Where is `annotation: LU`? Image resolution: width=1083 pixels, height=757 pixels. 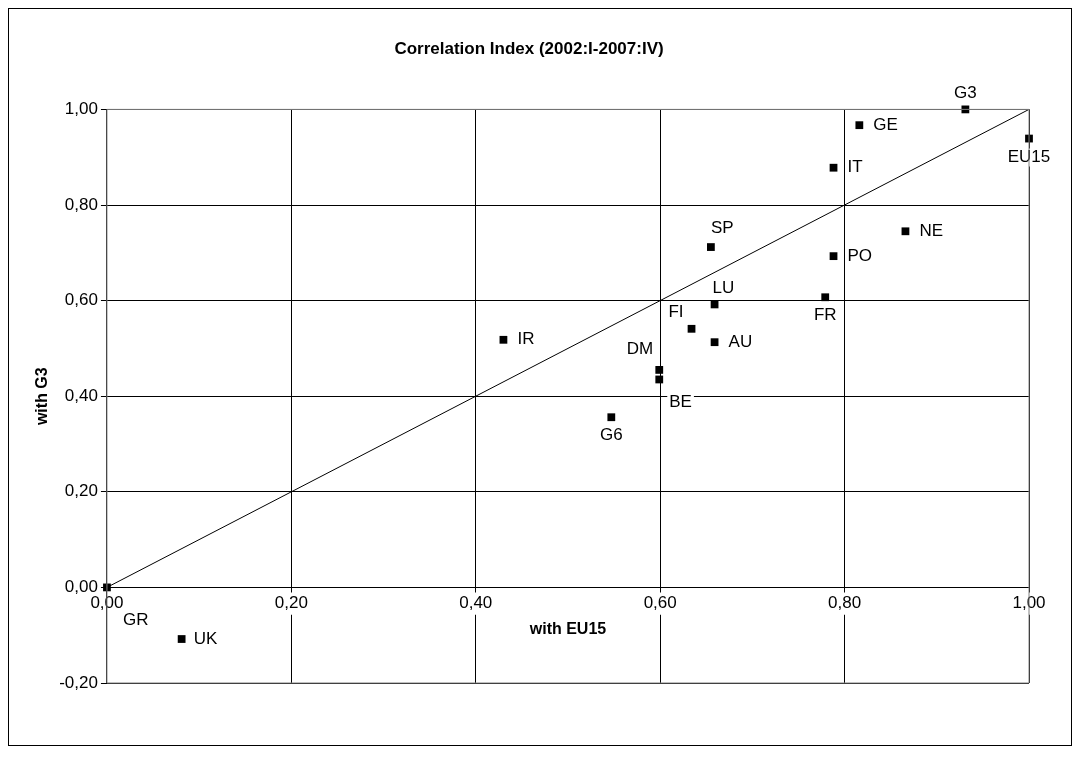 annotation: LU is located at coordinates (723, 287).